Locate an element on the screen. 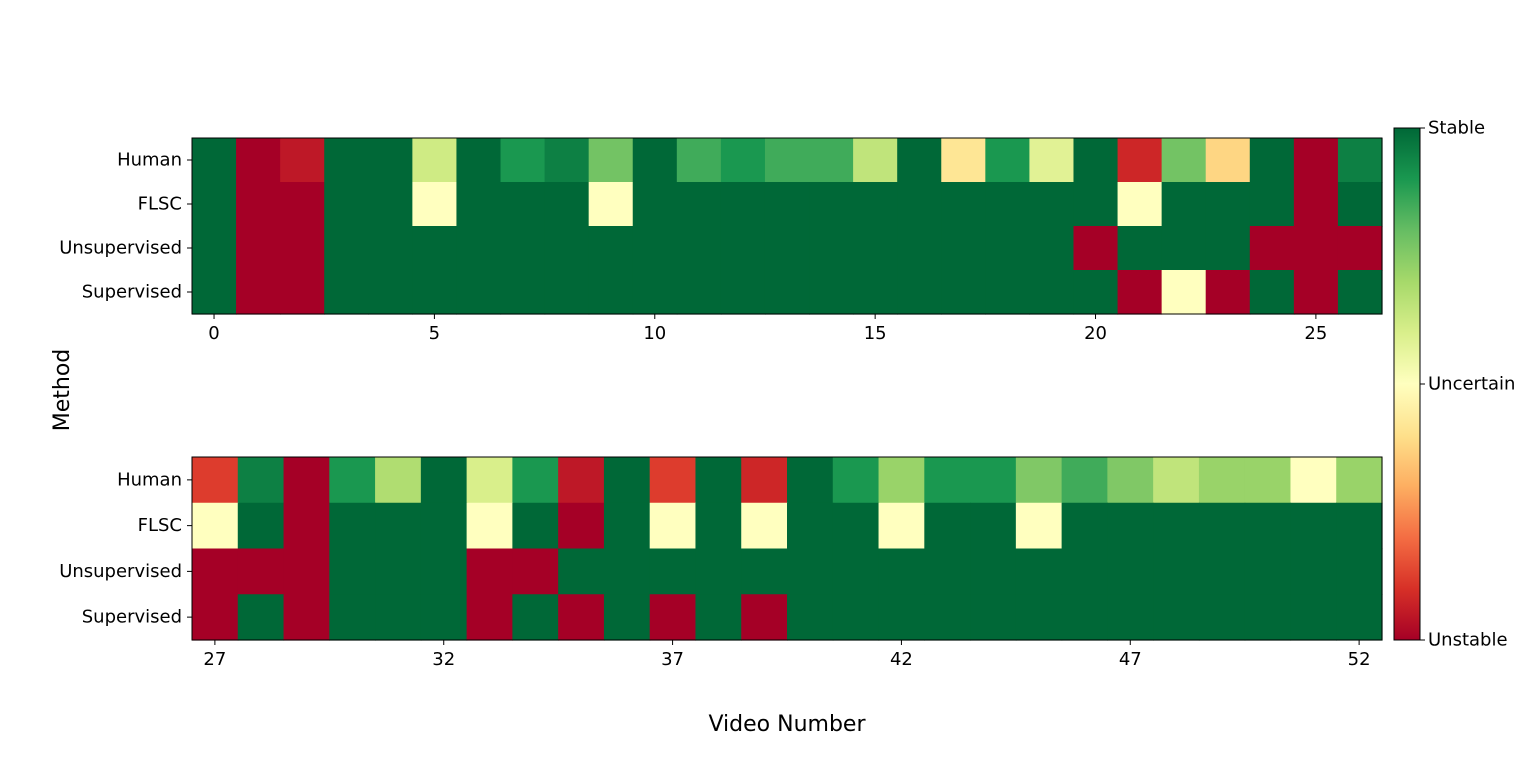 This screenshot has width=1536, height=767. x-tick-label: 25 is located at coordinates (1315, 333).